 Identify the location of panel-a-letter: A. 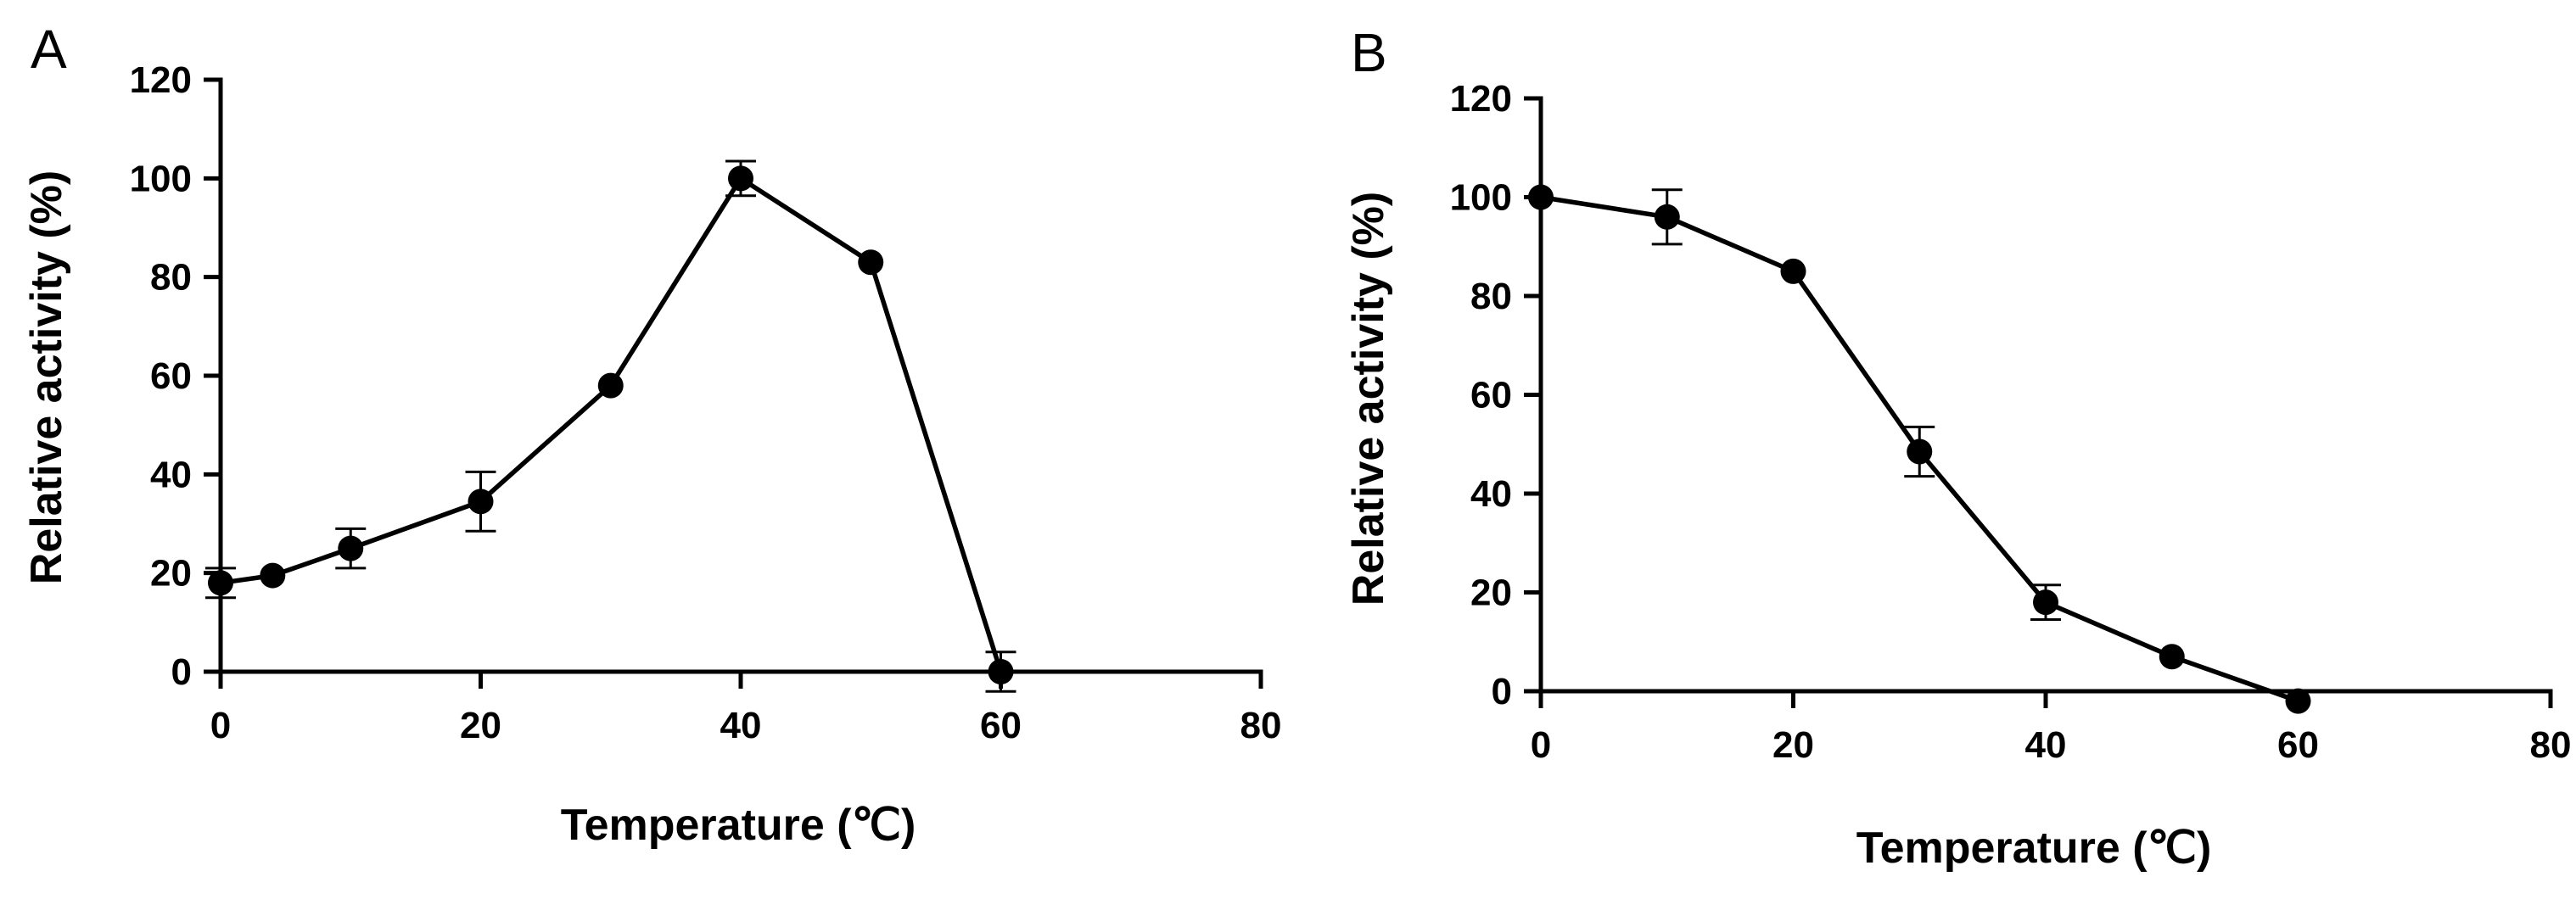
(49, 49).